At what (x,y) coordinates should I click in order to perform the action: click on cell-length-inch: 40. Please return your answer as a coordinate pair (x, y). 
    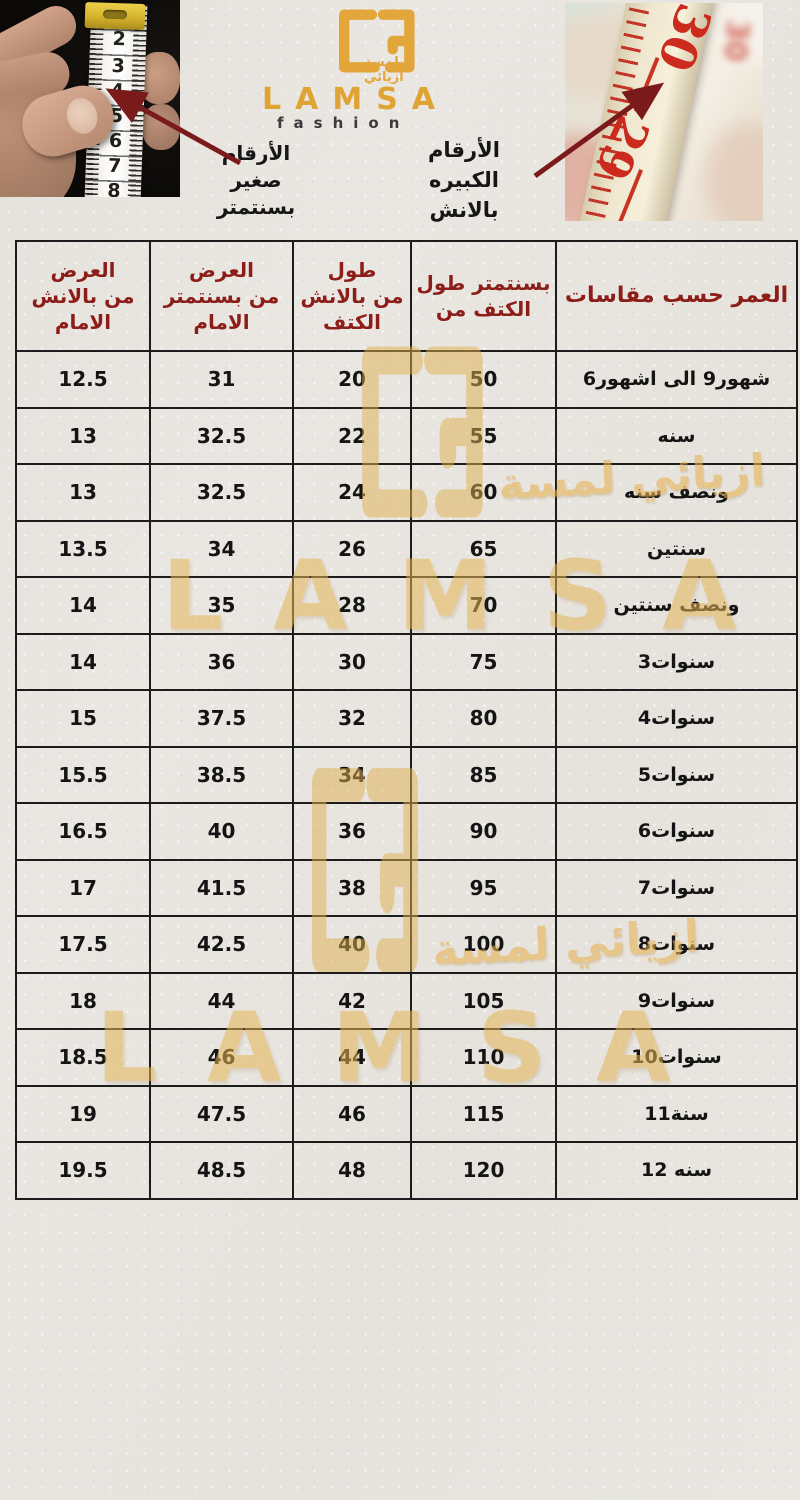
    Looking at the image, I should click on (352, 944).